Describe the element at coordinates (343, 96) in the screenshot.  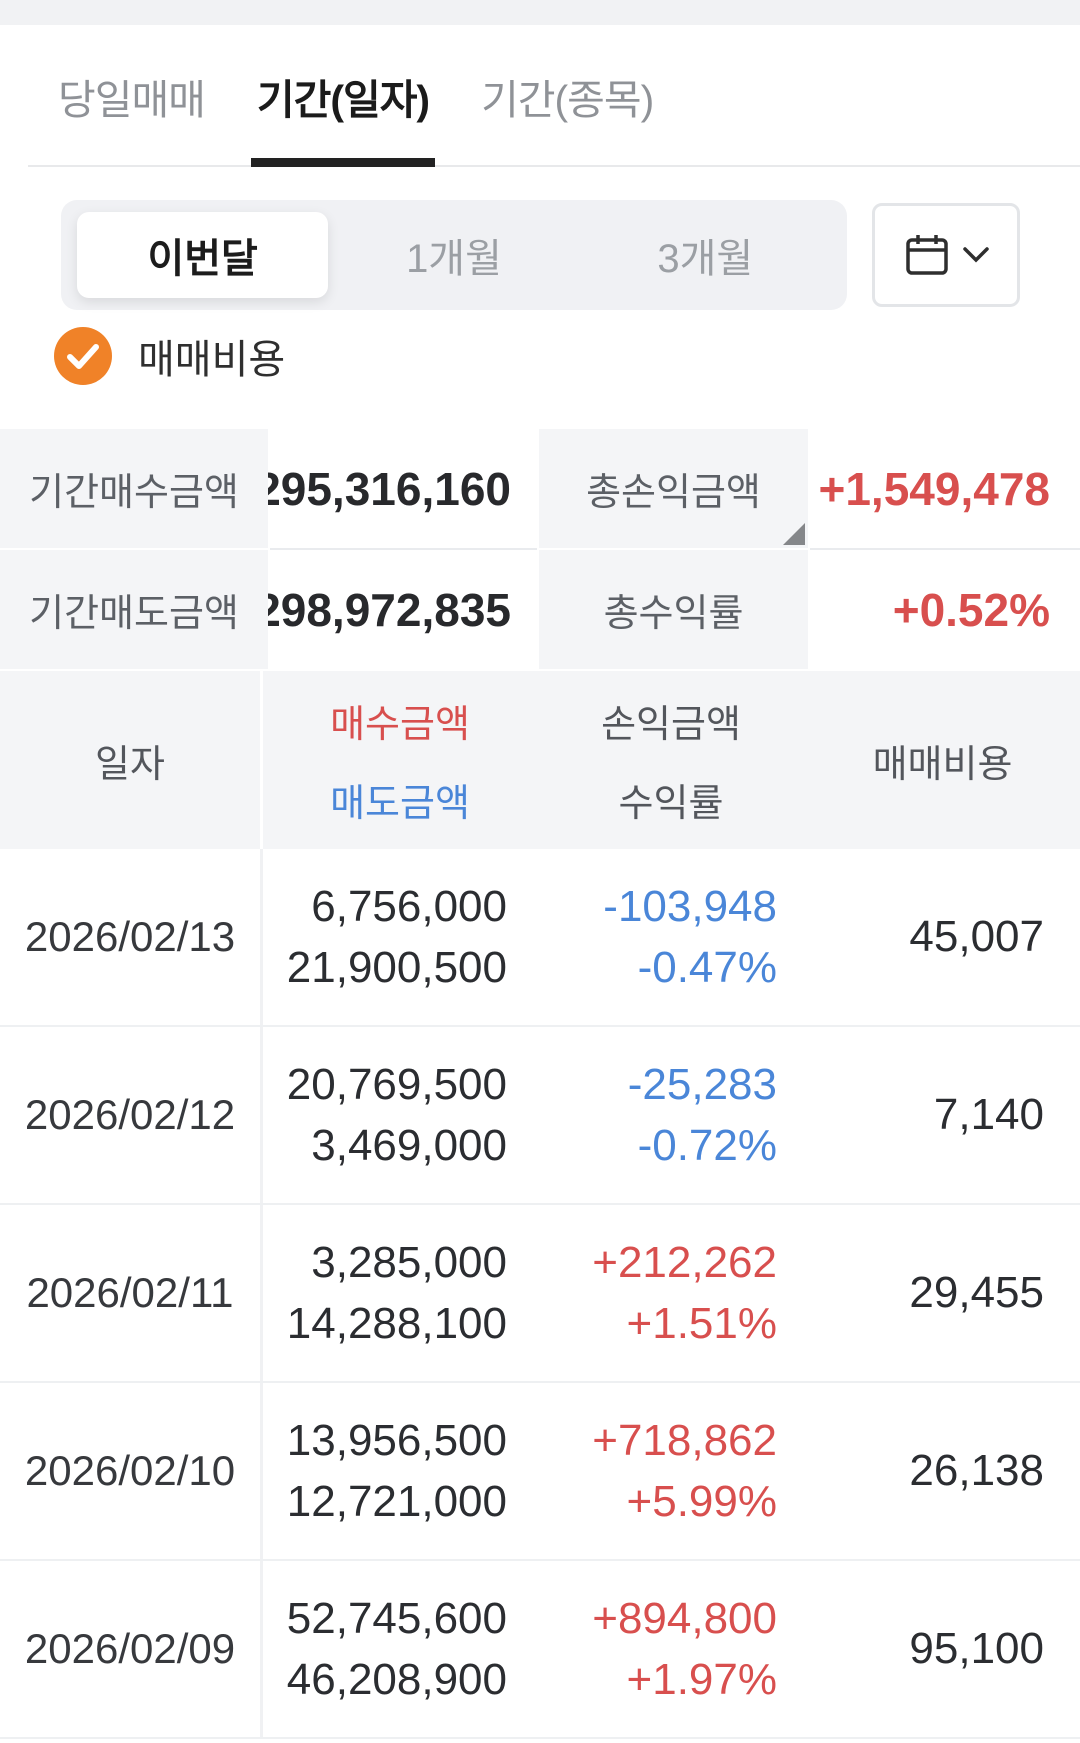
I see `tab-period-by-date: 기간(일자)` at that location.